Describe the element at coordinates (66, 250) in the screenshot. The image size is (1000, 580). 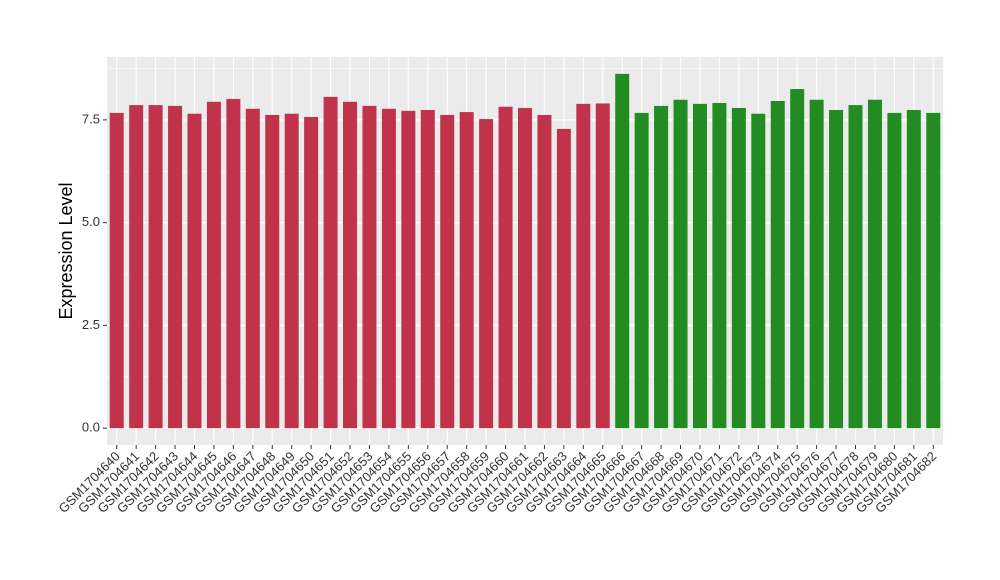
I see `y-axis-title: Expression Level` at that location.